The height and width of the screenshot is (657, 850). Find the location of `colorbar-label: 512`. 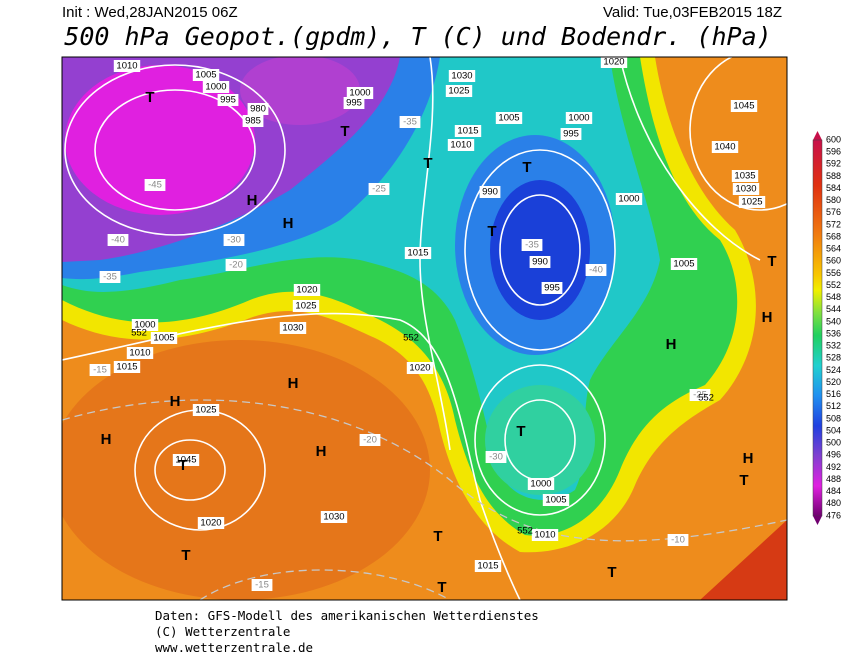

colorbar-label: 512 is located at coordinates (833, 406).